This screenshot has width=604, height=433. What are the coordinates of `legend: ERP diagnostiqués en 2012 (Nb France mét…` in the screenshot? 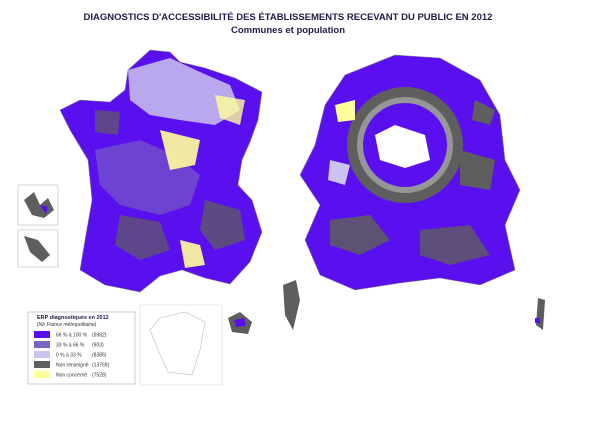 It's located at (81, 348).